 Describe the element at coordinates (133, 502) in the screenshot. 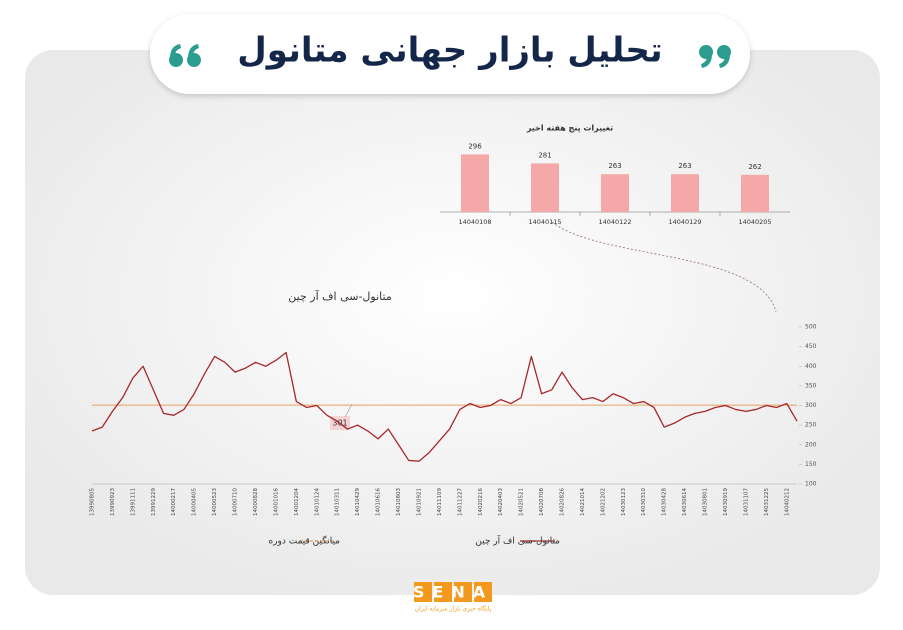

I see `x-tick-label: 13991111` at that location.